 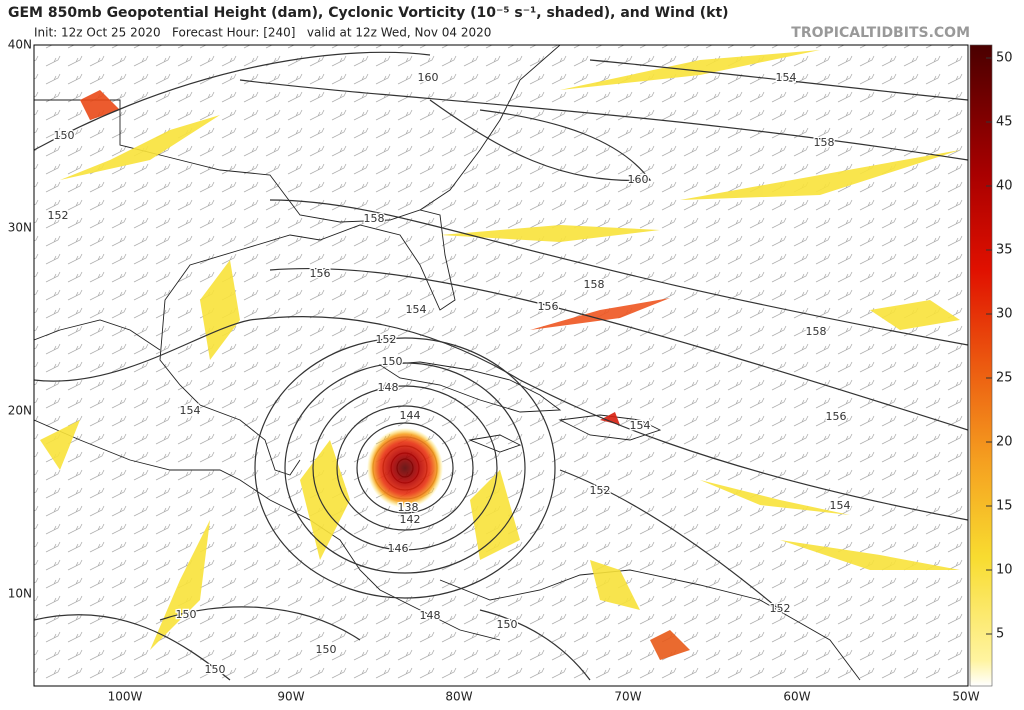 I want to click on lon-label: 70W, so click(x=627, y=697).